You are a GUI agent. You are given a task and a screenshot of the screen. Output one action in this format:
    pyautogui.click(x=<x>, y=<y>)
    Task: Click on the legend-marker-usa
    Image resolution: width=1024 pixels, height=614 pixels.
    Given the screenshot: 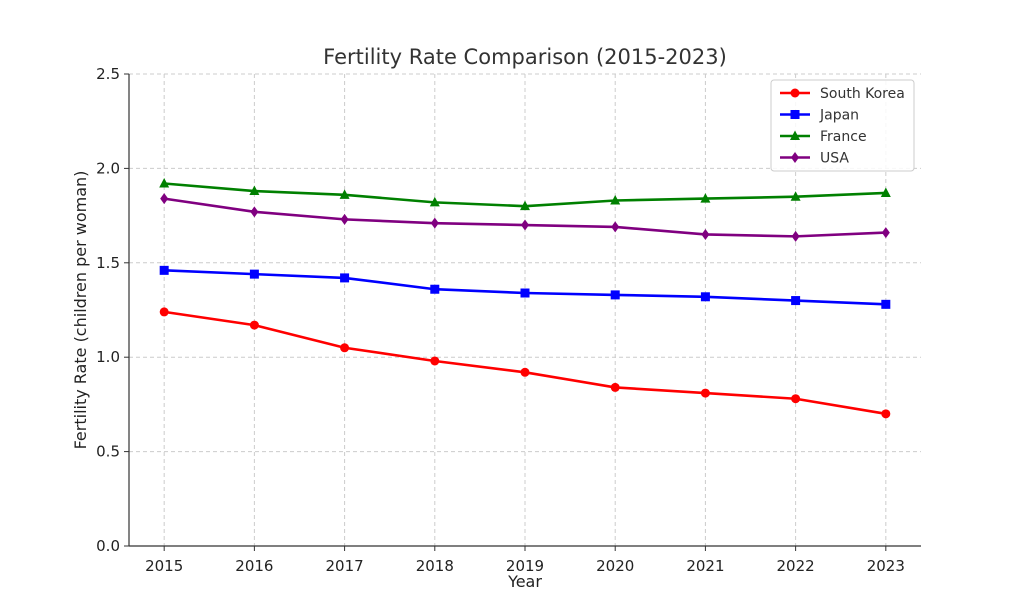 What is the action you would take?
    pyautogui.click(x=795, y=157)
    